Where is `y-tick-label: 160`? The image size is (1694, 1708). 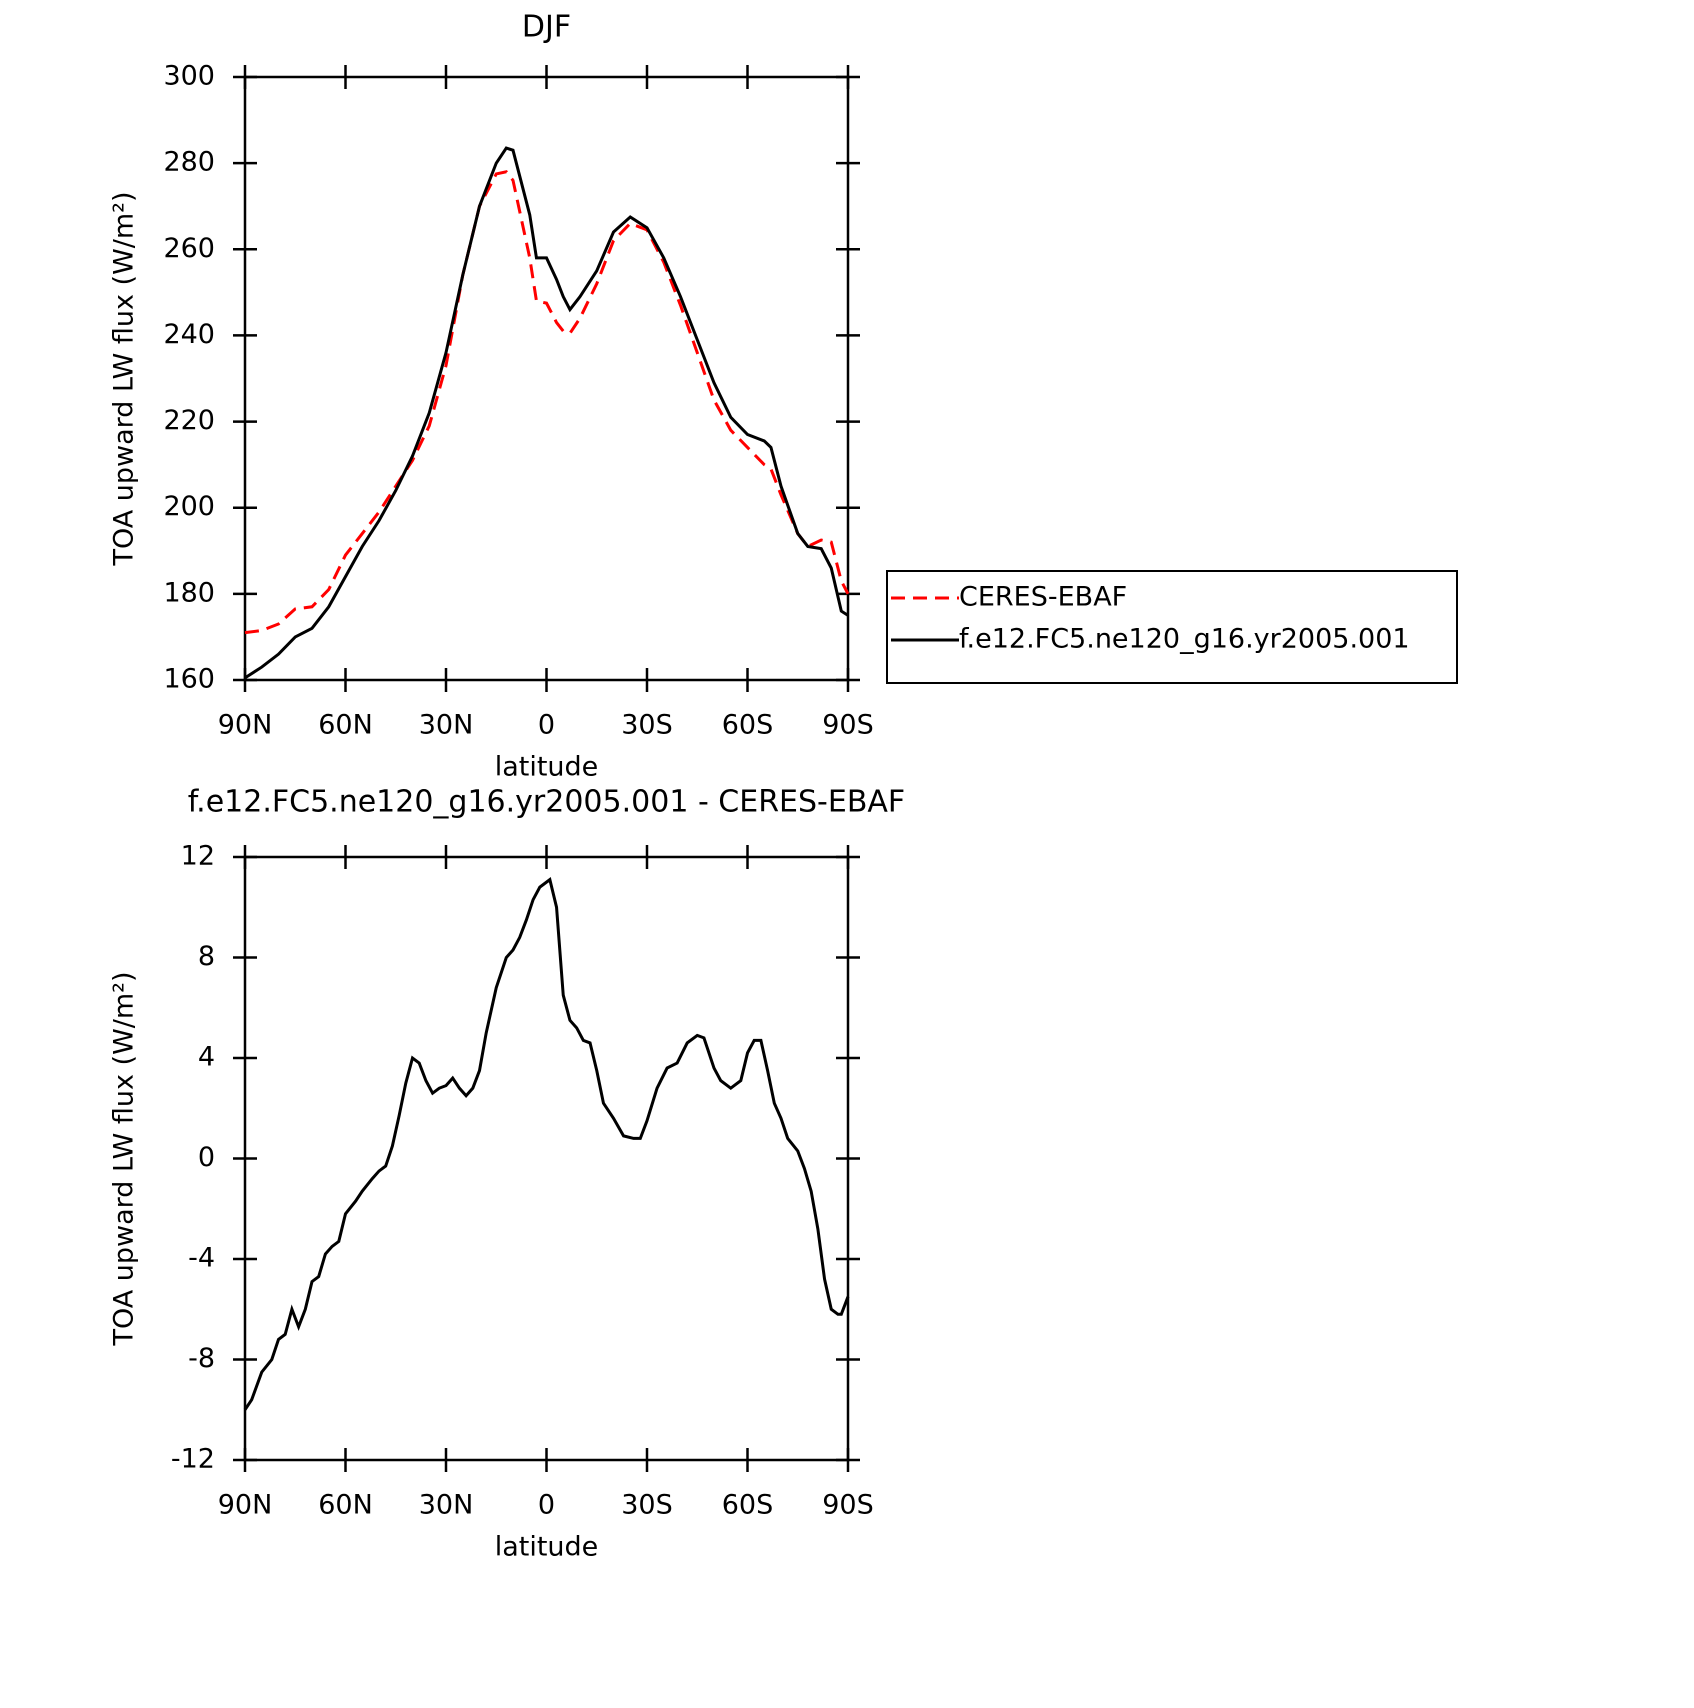
y-tick-label: 160 is located at coordinates (189, 679).